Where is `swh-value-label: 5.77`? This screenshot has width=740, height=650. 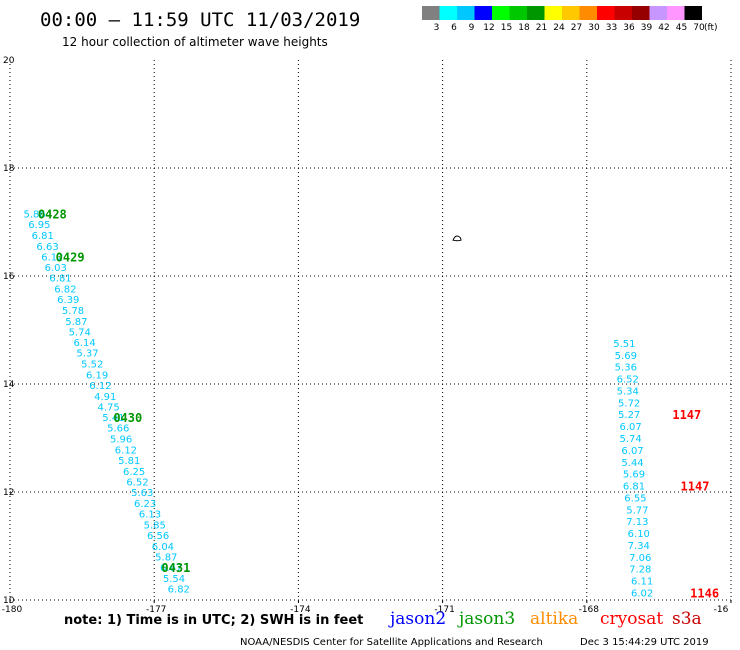
swh-value-label: 5.77 is located at coordinates (637, 510).